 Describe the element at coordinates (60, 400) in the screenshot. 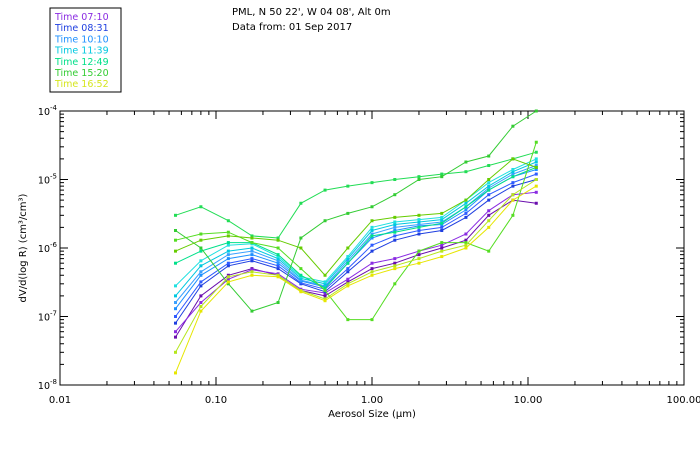

I see `x-tick-label: 0.01` at that location.